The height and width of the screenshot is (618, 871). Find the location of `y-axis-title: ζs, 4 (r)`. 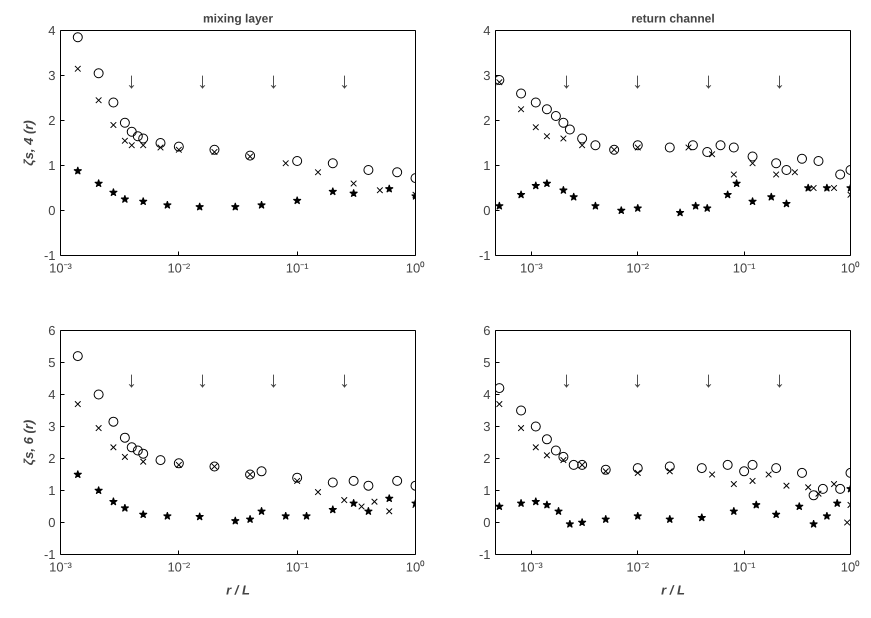

y-axis-title: ζs, 4 (r) is located at coordinates (28, 143).